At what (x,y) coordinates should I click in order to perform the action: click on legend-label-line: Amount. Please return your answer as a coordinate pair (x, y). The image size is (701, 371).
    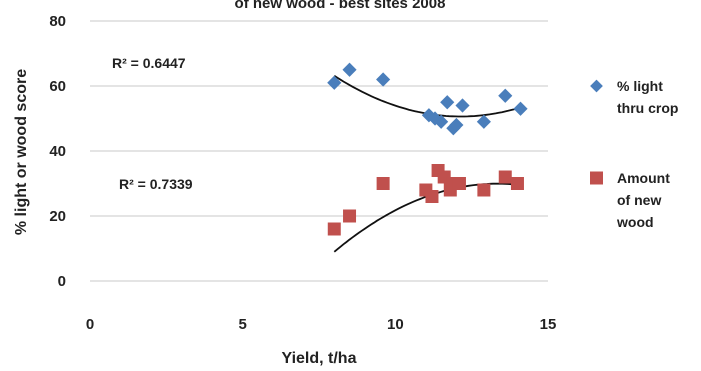
    Looking at the image, I should click on (643, 178).